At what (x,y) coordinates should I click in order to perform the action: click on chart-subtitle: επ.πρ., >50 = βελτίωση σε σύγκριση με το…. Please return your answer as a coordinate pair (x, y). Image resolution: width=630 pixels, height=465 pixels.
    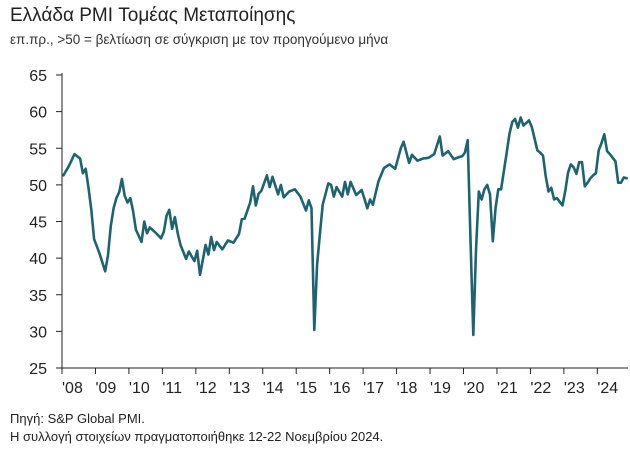
    Looking at the image, I should click on (199, 39).